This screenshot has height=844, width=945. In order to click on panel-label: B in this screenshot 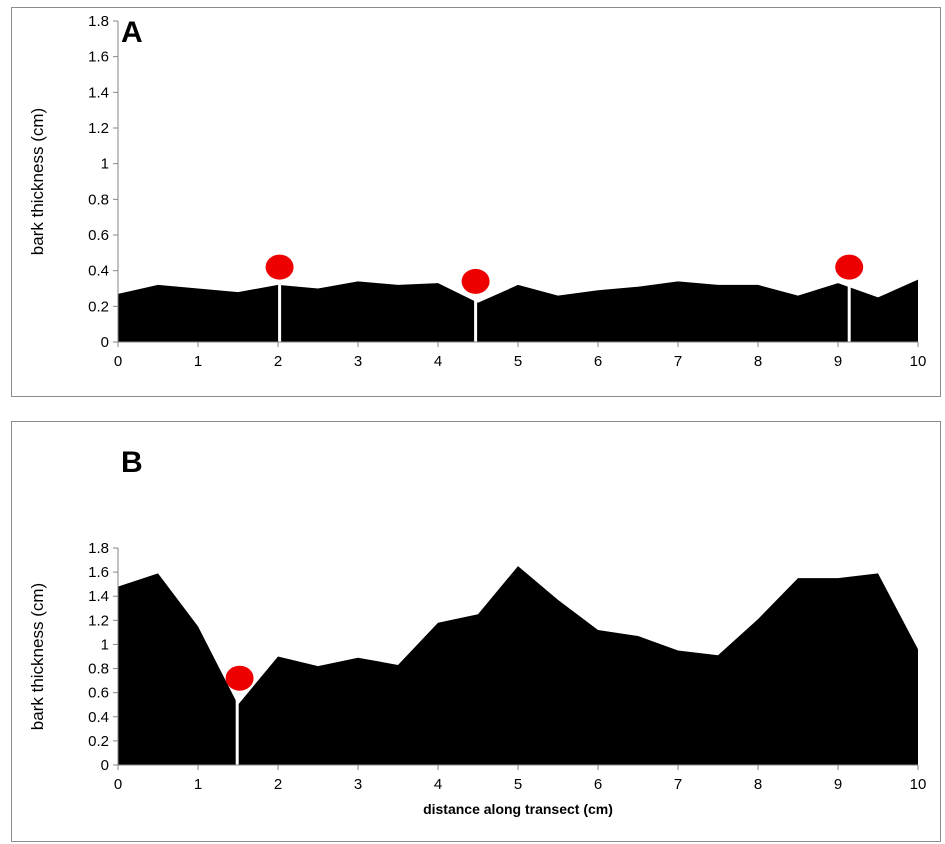, I will do `click(132, 462)`.